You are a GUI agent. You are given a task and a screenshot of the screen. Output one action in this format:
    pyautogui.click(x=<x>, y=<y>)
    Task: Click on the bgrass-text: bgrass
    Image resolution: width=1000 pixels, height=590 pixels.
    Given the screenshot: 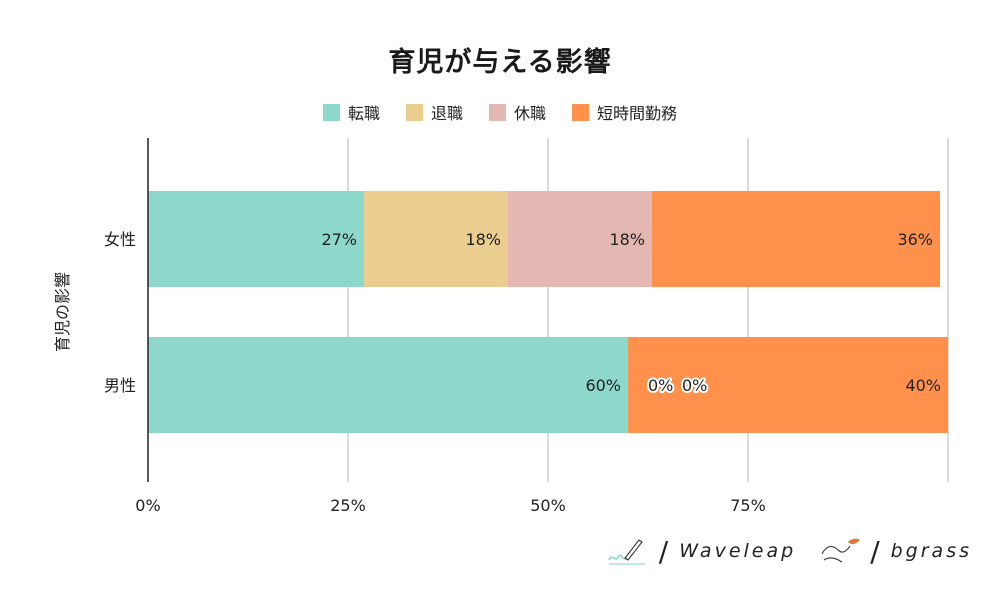 What is the action you would take?
    pyautogui.click(x=931, y=551)
    